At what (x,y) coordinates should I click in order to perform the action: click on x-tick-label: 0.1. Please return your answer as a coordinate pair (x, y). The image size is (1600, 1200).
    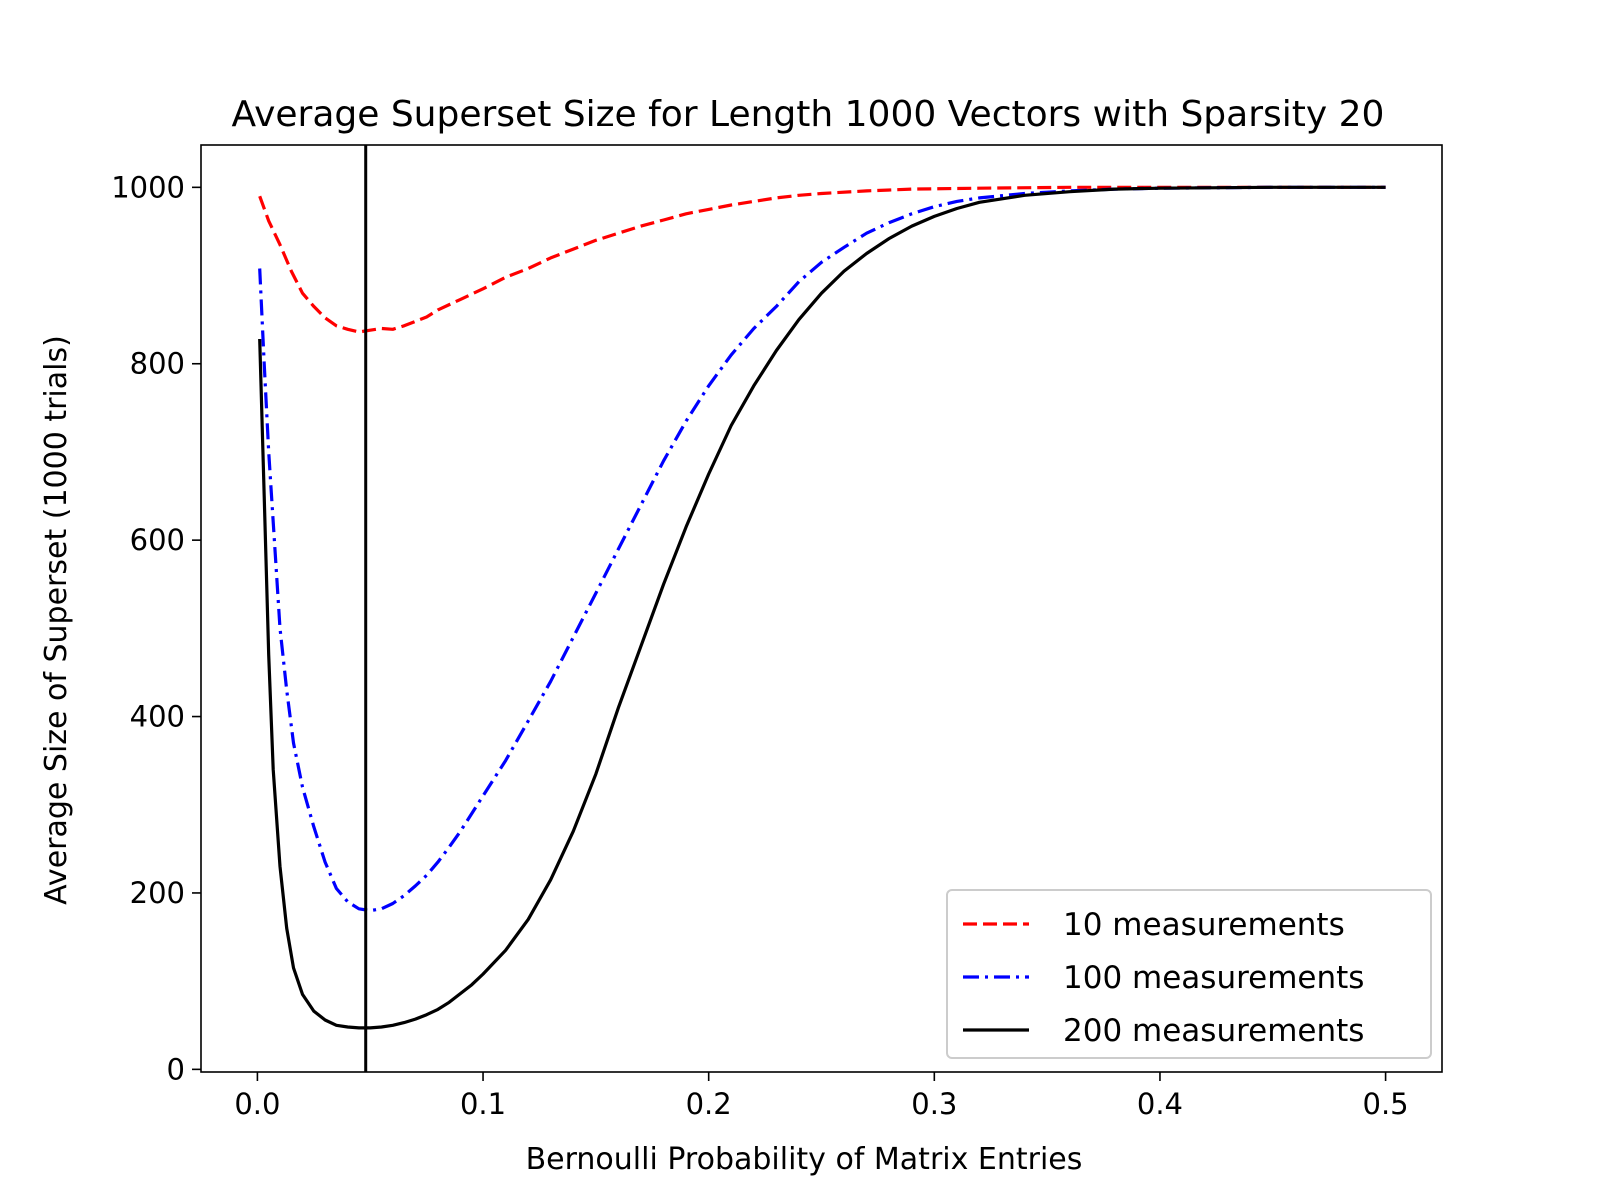
    Looking at the image, I should click on (483, 1104).